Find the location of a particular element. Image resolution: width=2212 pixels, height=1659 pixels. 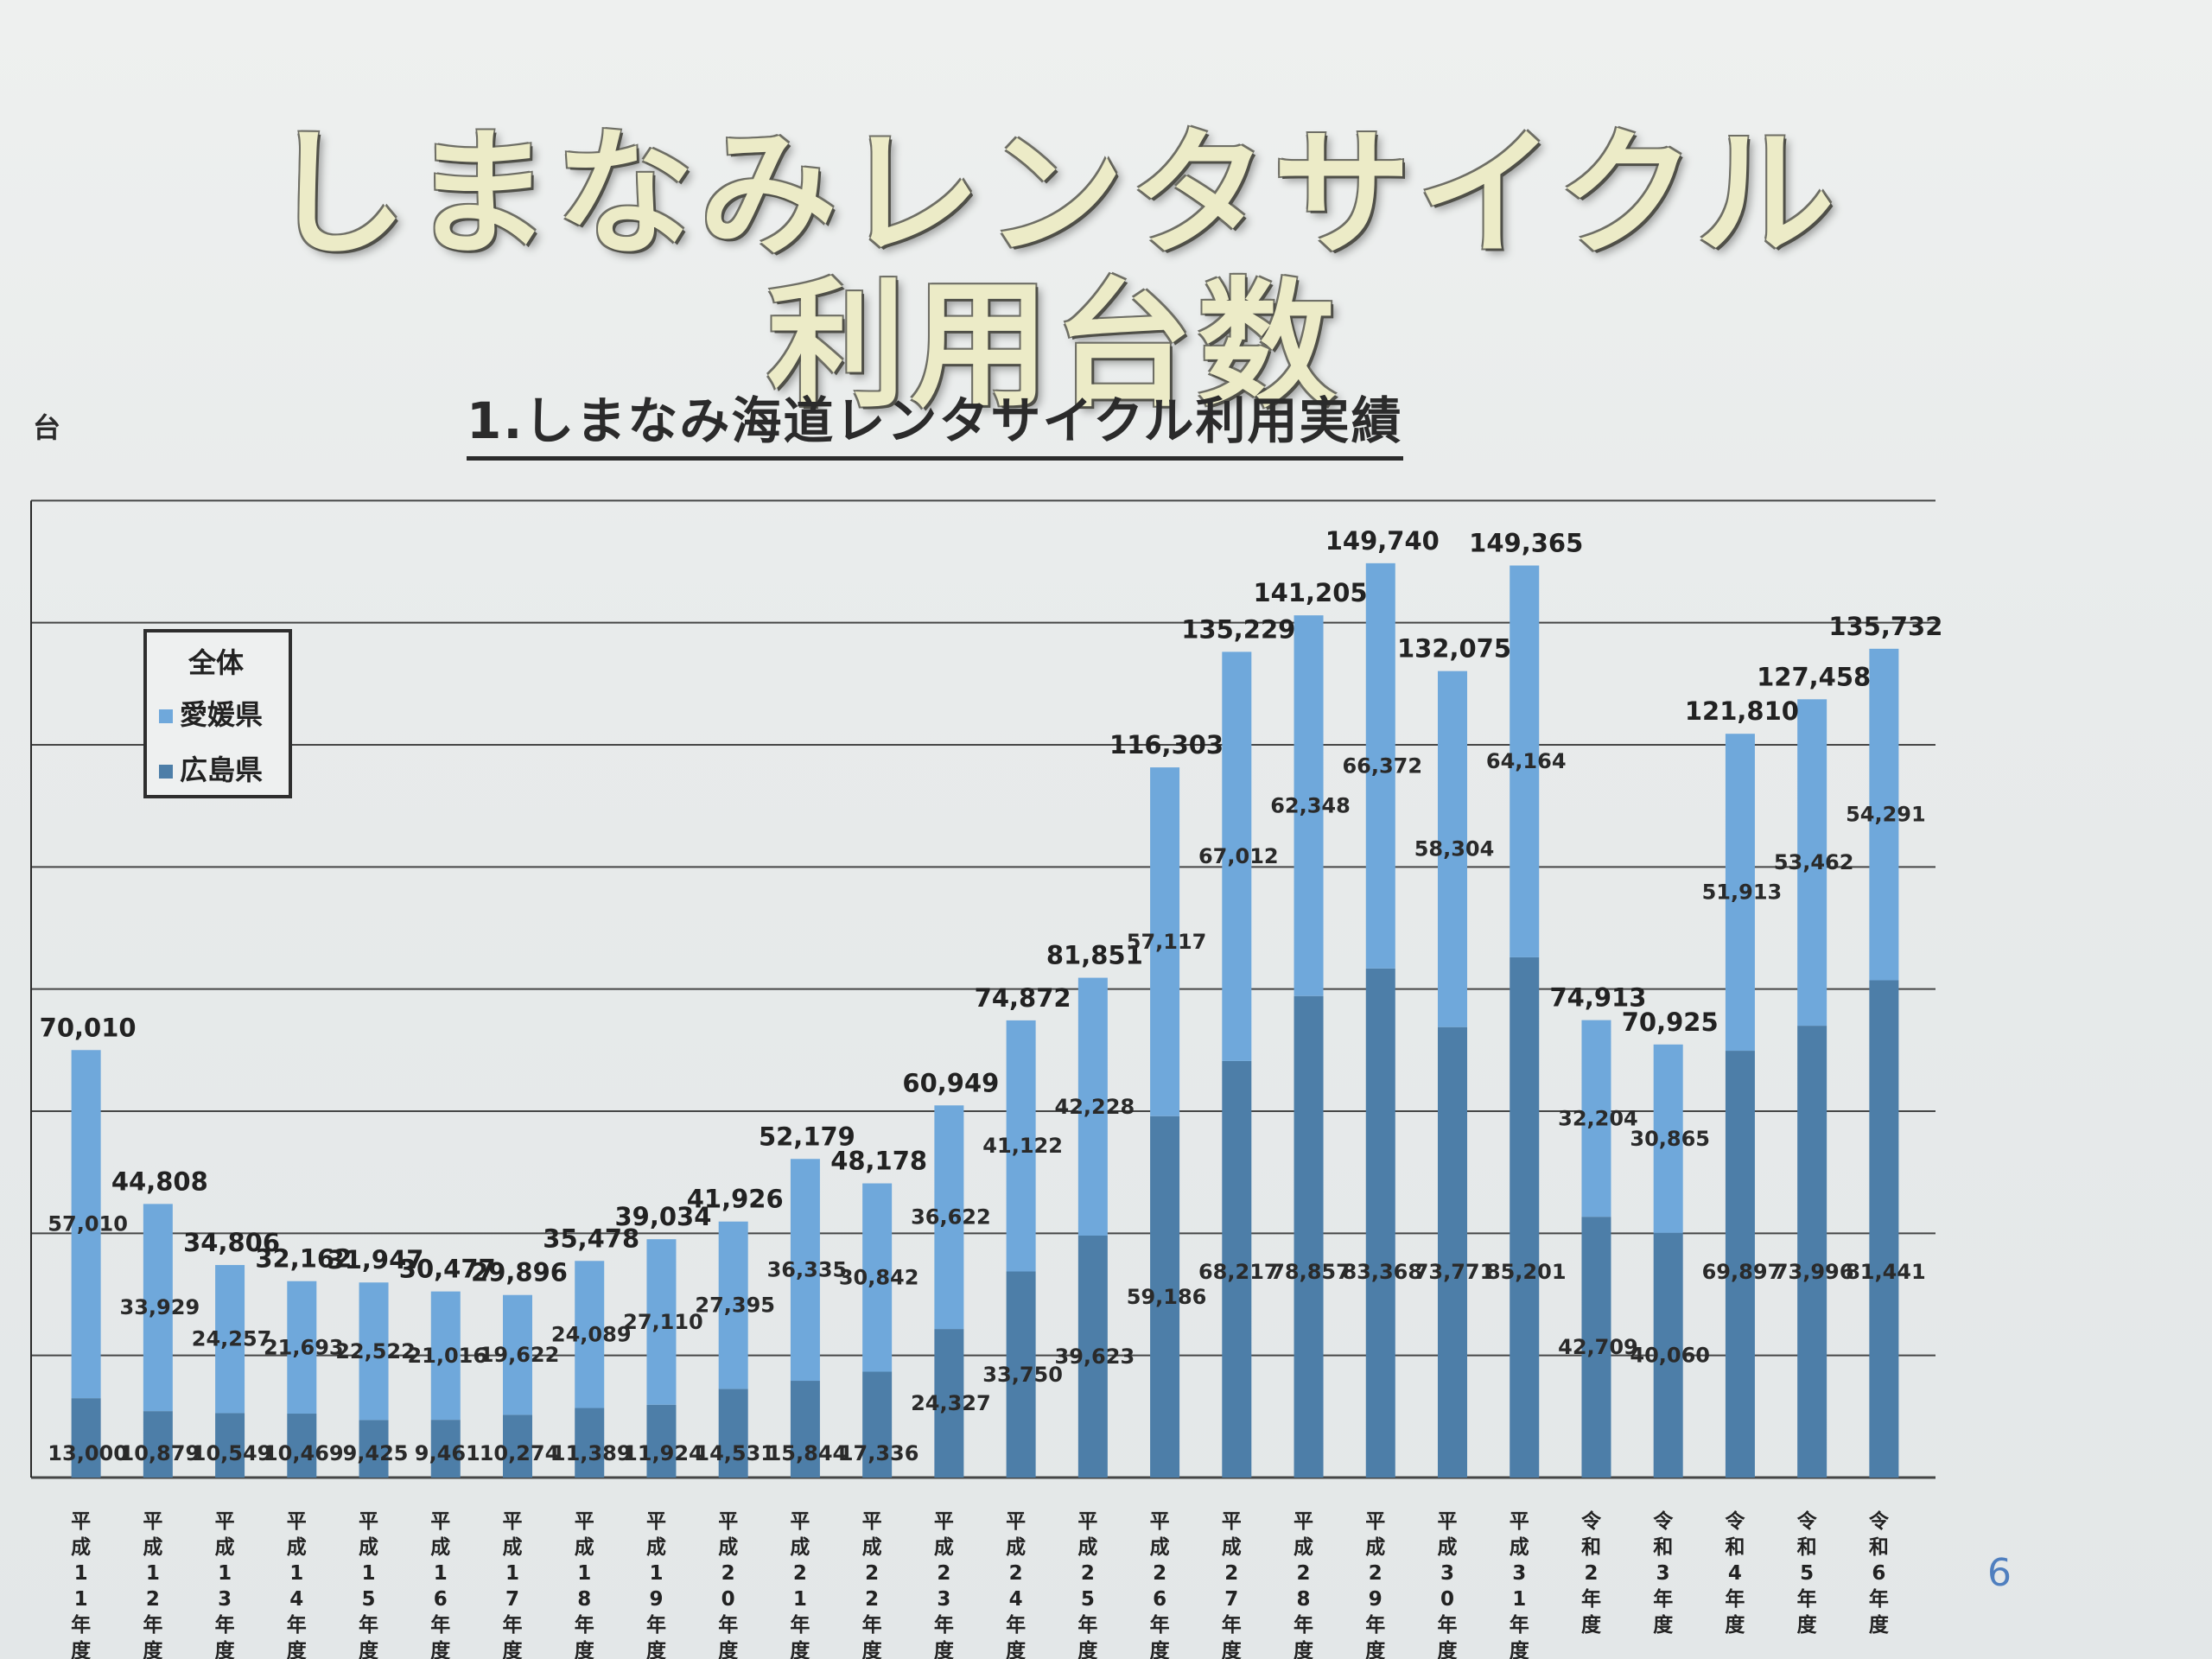

hiroshima-value-label: 78,857 is located at coordinates (1310, 1272).